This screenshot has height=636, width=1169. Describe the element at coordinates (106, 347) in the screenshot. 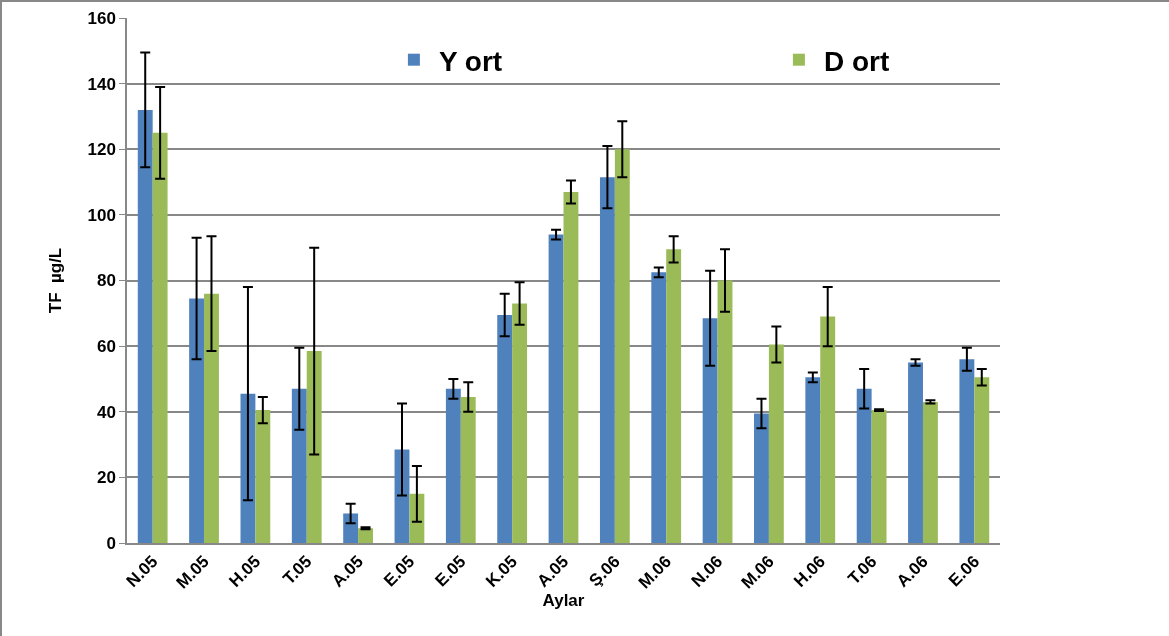

I see `y-tick-label: 60` at that location.